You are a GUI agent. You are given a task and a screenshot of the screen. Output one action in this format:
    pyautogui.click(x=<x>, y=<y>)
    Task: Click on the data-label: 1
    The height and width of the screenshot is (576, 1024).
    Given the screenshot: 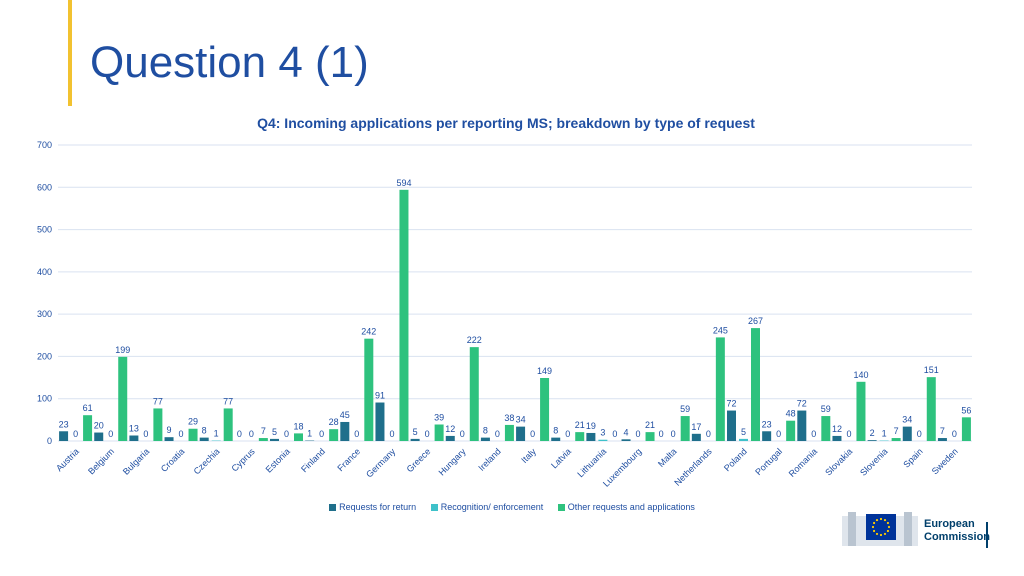 What is the action you would take?
    pyautogui.click(x=884, y=434)
    